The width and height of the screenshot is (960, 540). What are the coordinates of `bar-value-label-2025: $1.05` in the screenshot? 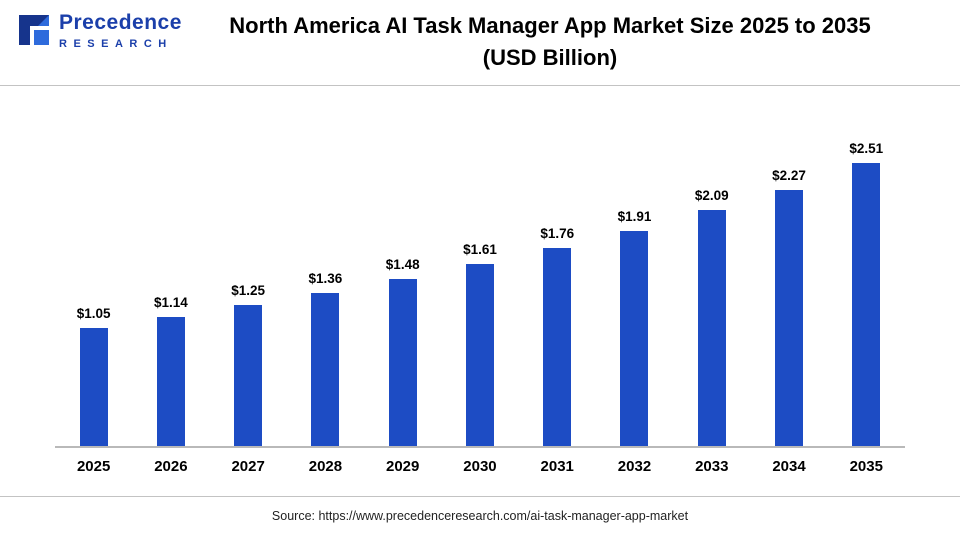 It's located at (93, 313).